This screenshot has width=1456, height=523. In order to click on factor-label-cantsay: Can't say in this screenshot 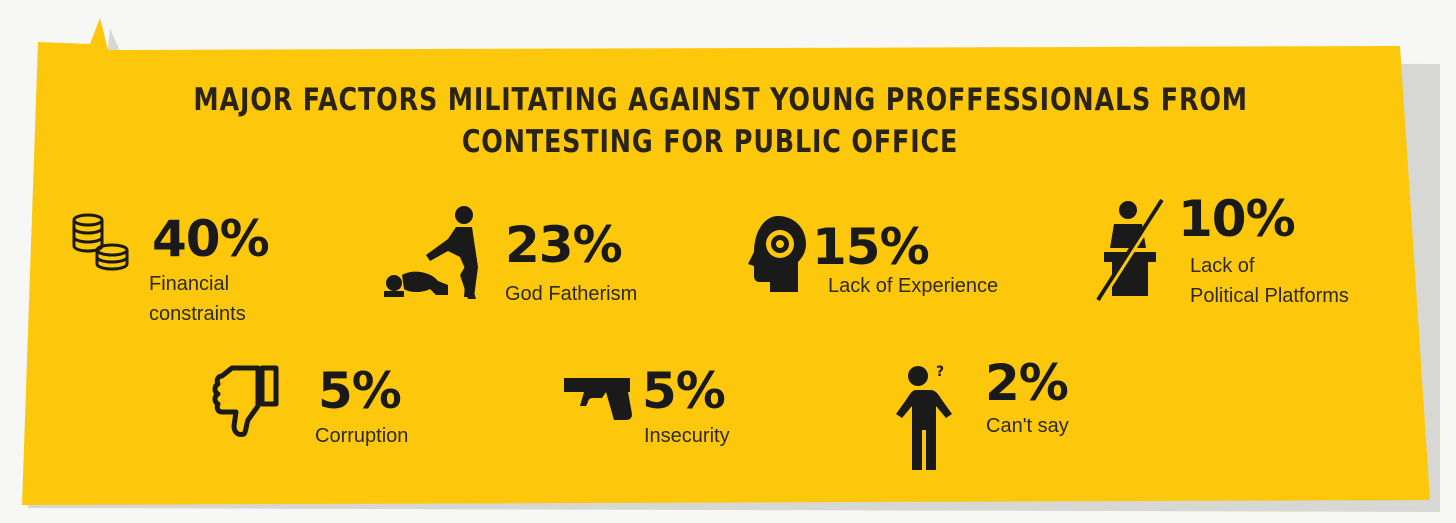, I will do `click(1027, 426)`.